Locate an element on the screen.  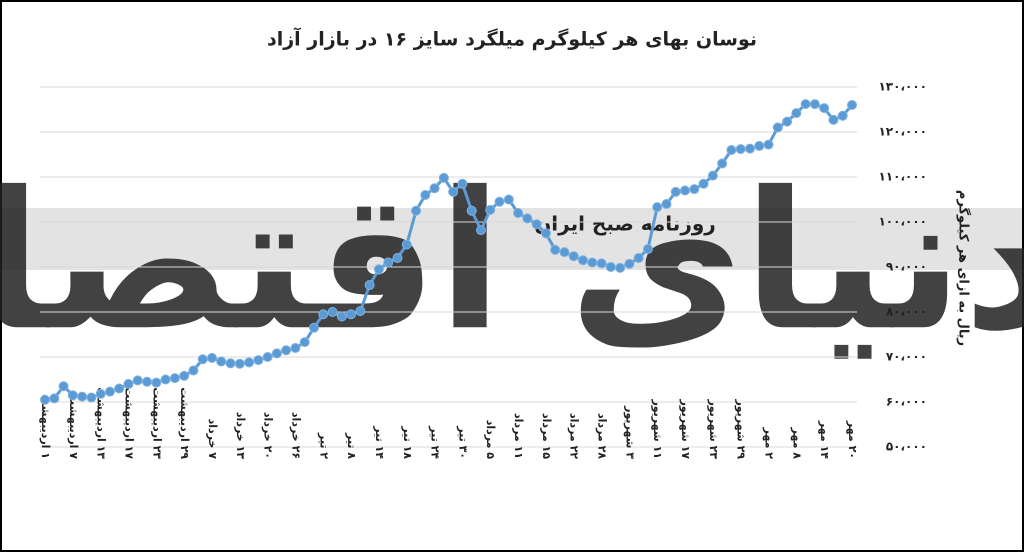
x-tick-label: ۲۸ مرداد is located at coordinates (602, 436).